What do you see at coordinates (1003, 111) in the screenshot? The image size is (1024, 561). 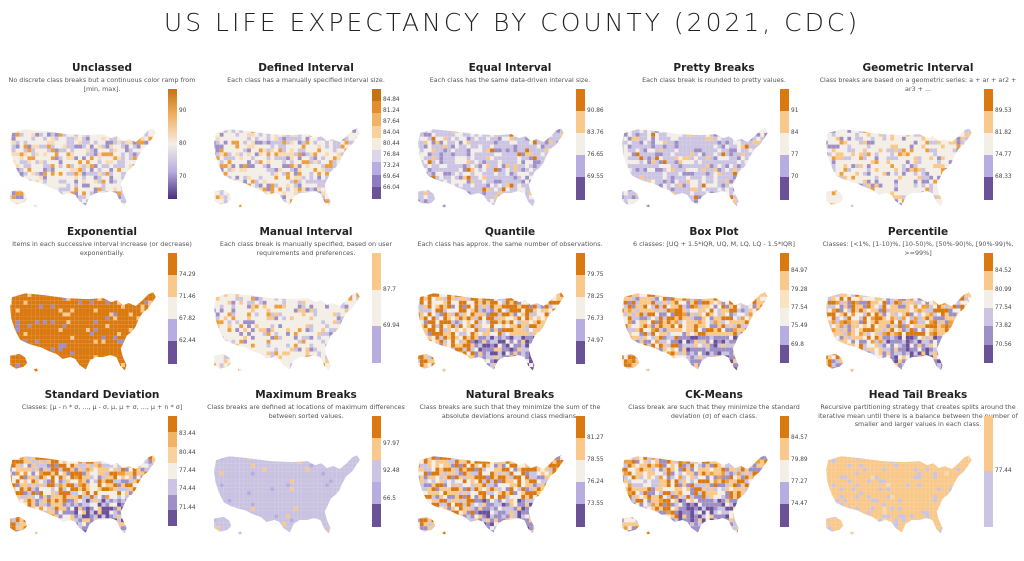 I see `legend-tick-label: 89.53` at bounding box center [1003, 111].